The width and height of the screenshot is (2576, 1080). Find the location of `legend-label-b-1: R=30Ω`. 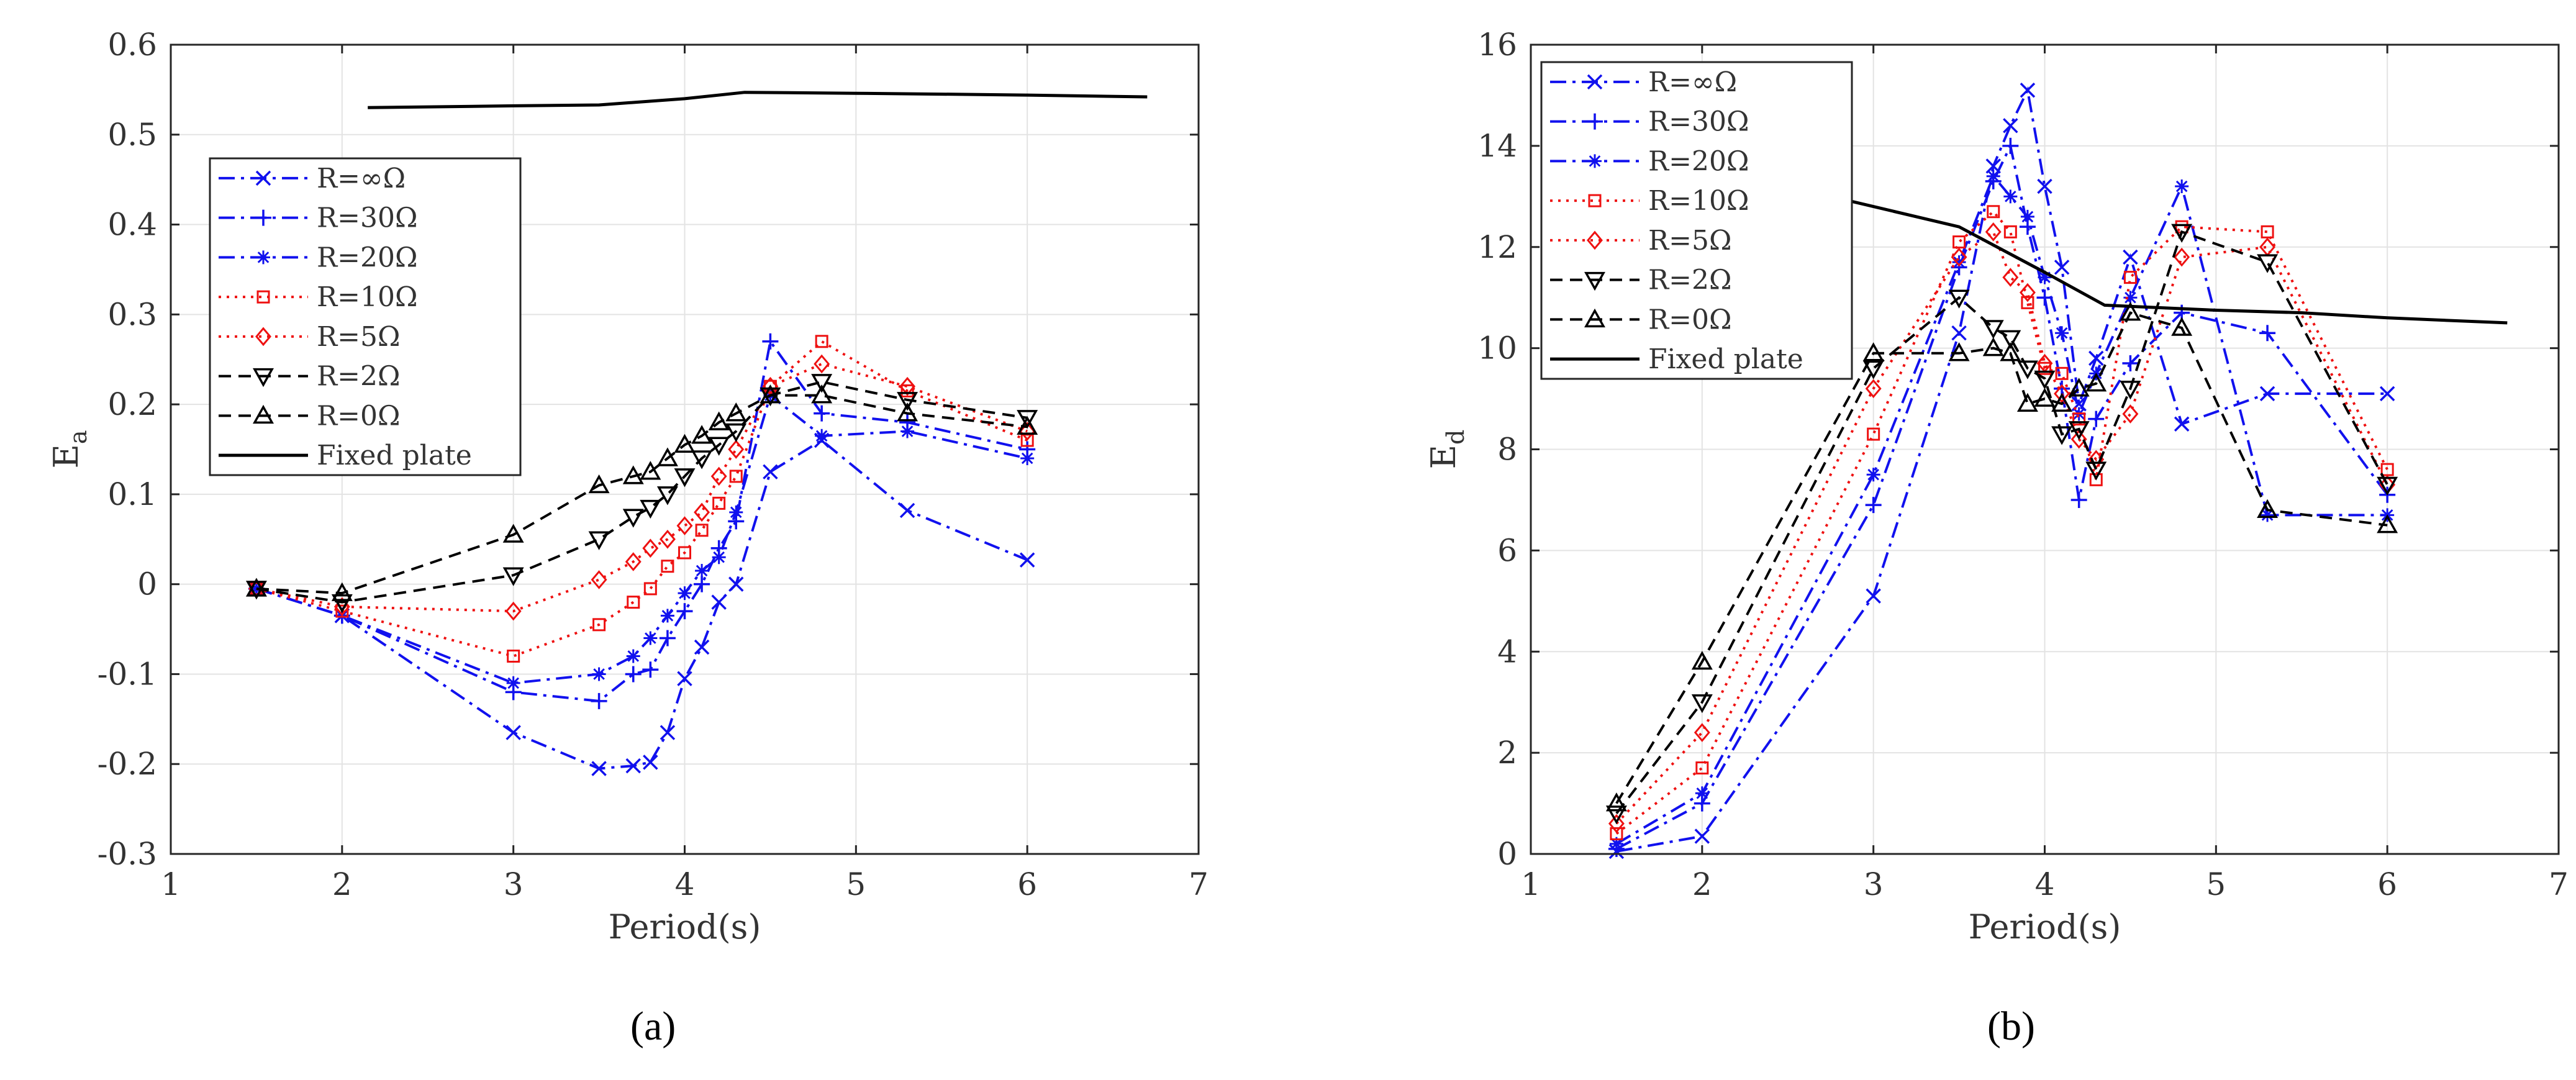

legend-label-b-1: R=30Ω is located at coordinates (1698, 122).